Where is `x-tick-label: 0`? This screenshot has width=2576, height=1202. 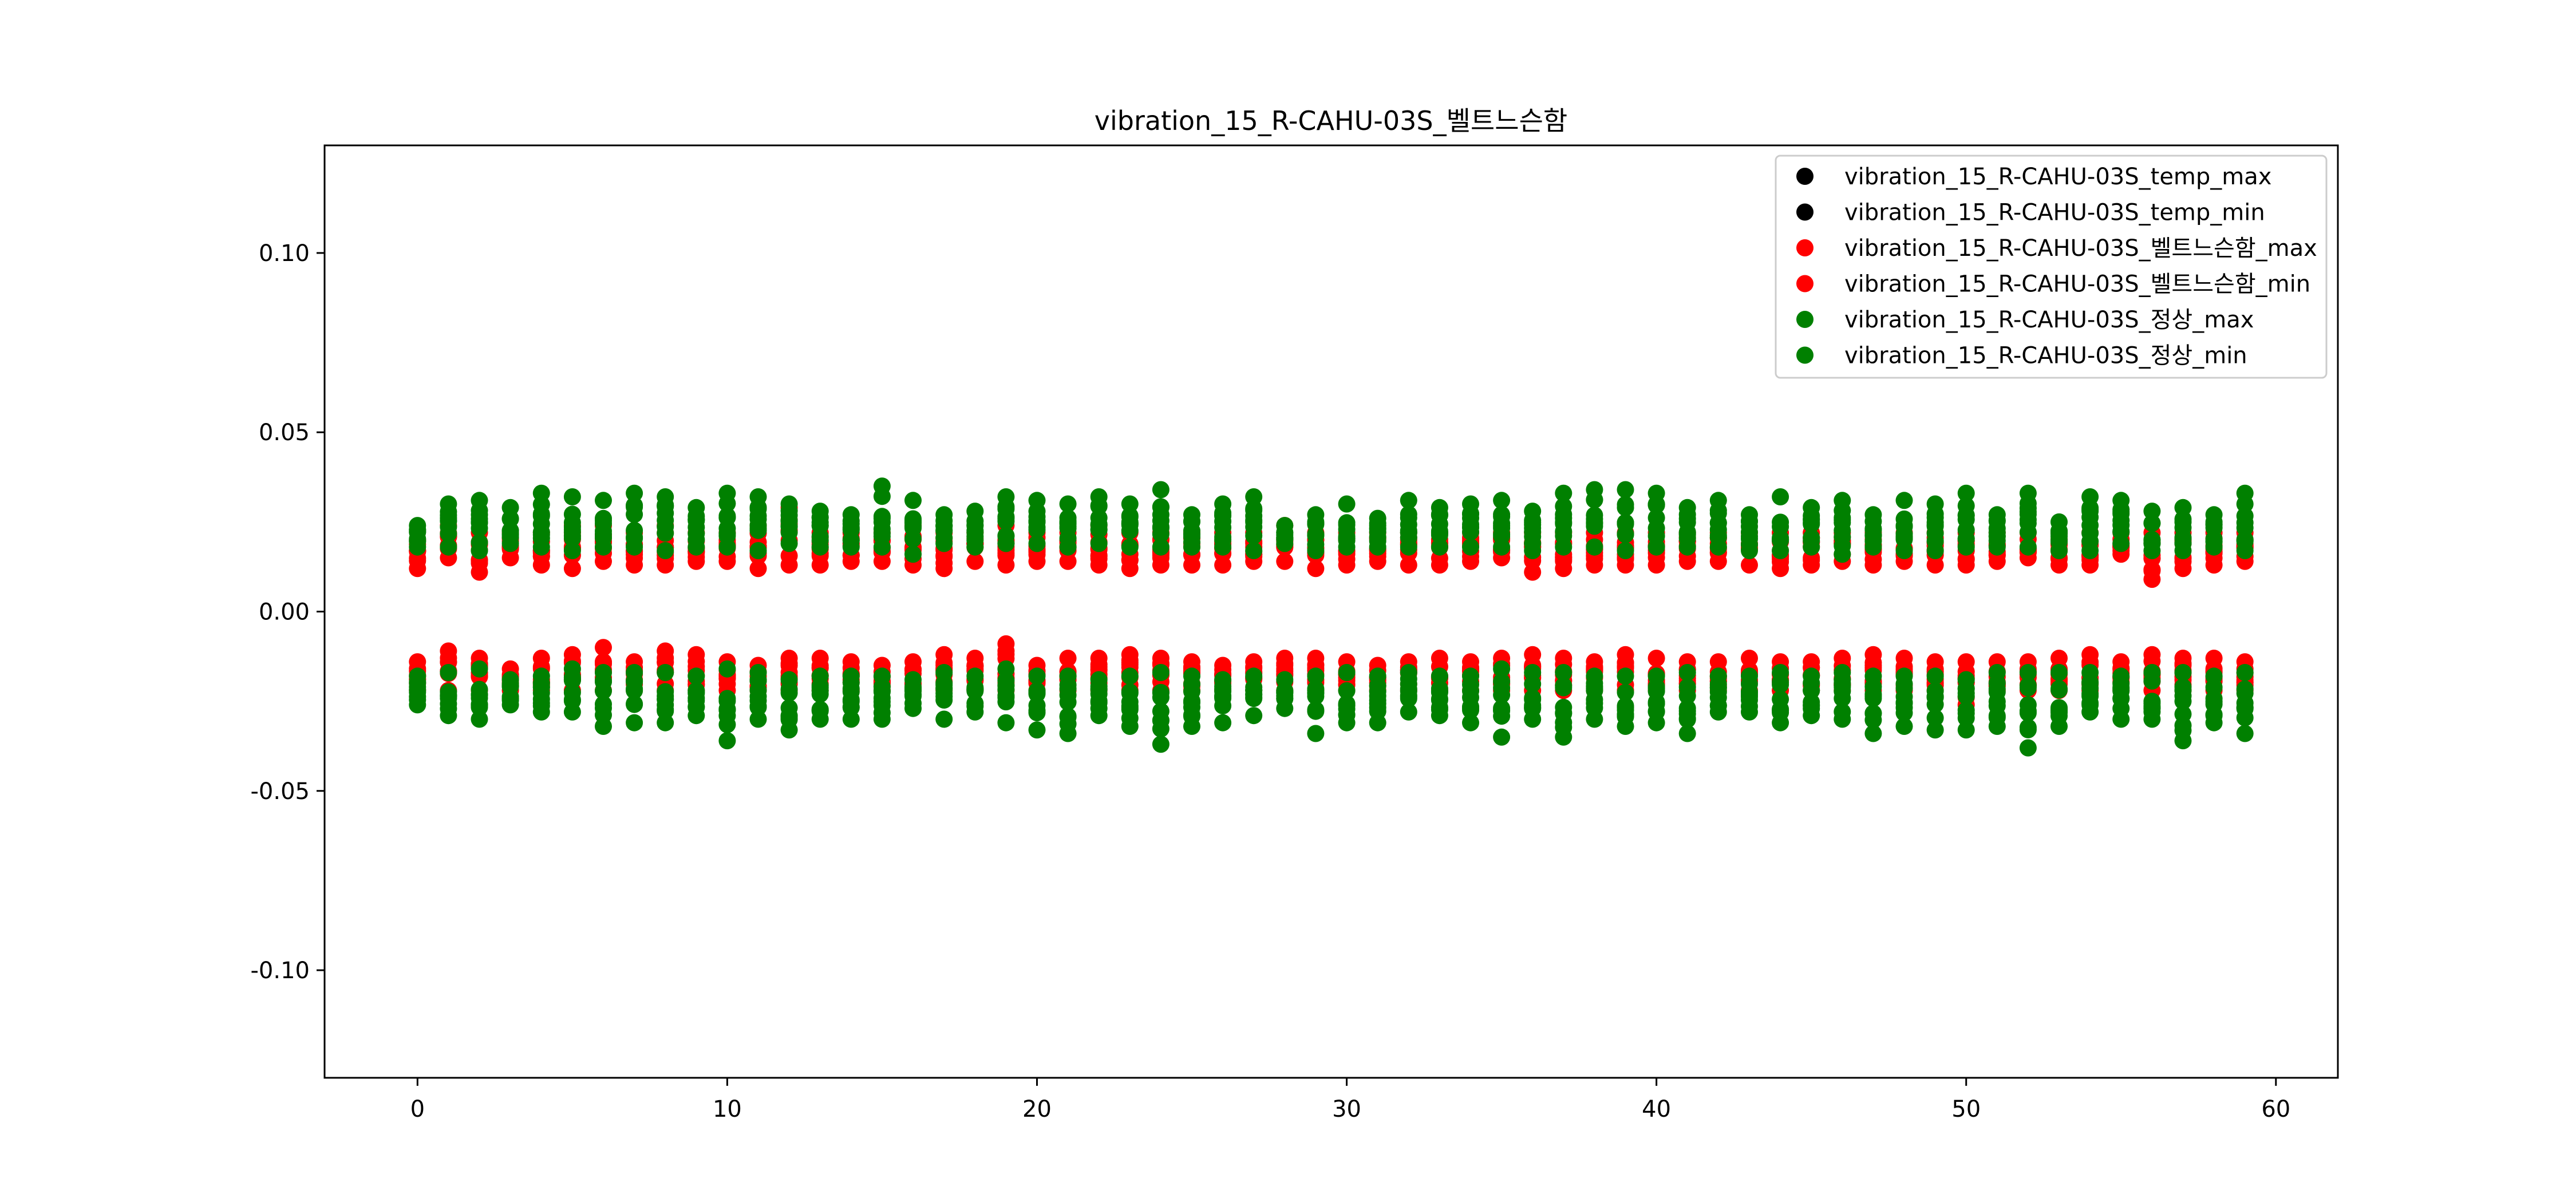
x-tick-label: 0 is located at coordinates (417, 1109).